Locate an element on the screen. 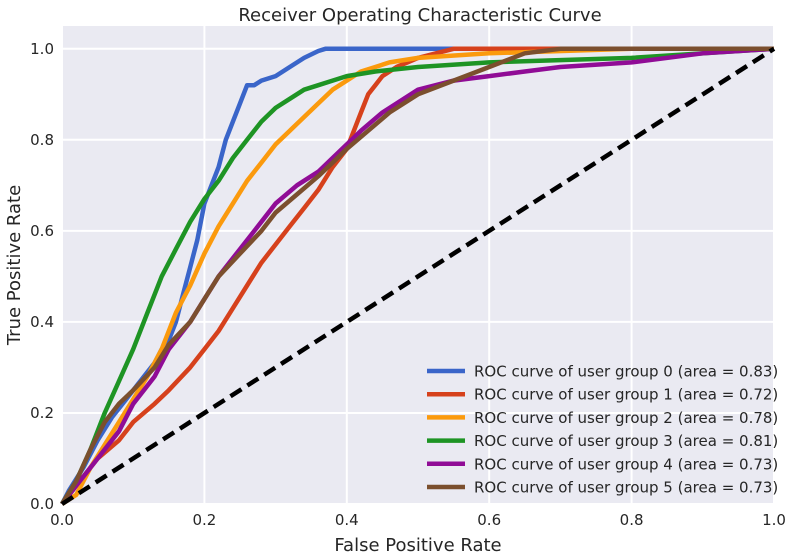 Image resolution: width=795 pixels, height=560 pixels. legend-entry-label: ROC curve of user group 1 (area = 0.72) is located at coordinates (626, 395).